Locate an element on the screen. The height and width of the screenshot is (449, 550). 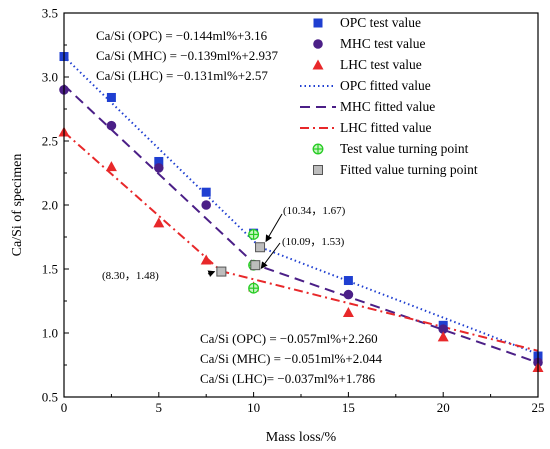
annotation-label-2: (8.30，1.48) is located at coordinates (130, 276).